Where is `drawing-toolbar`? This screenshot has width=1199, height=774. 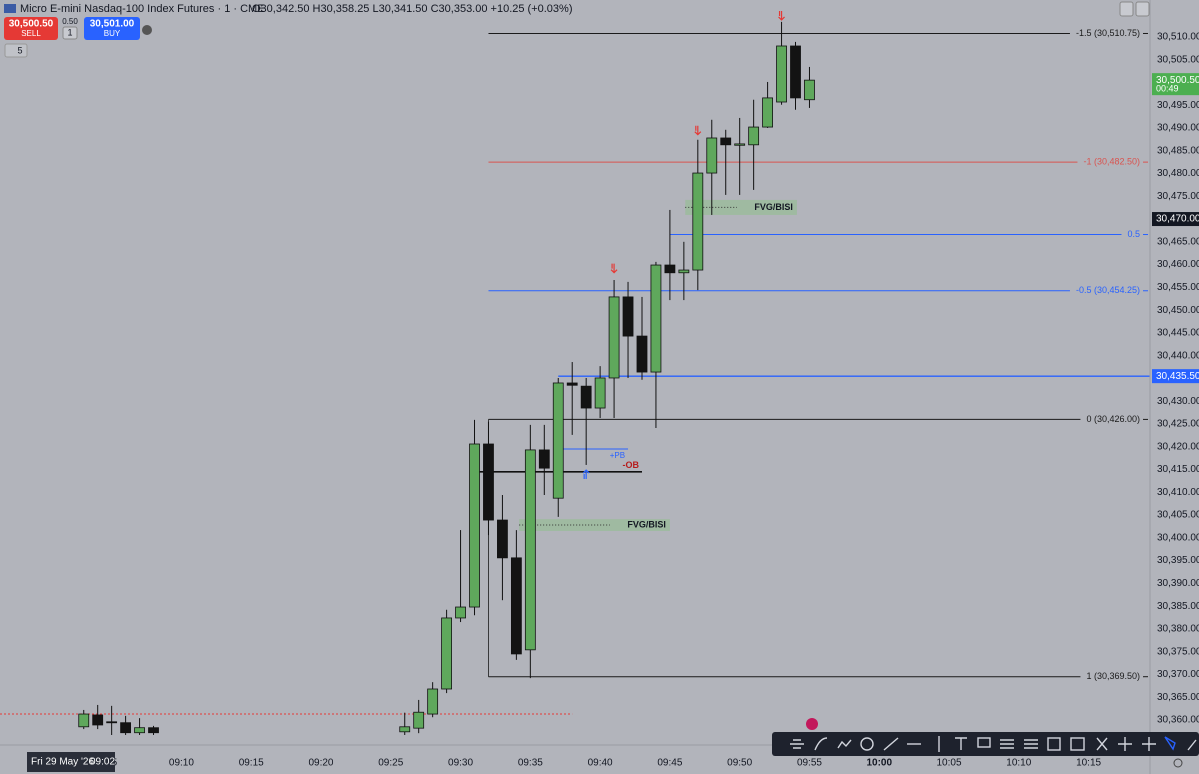 drawing-toolbar is located at coordinates (985, 744).